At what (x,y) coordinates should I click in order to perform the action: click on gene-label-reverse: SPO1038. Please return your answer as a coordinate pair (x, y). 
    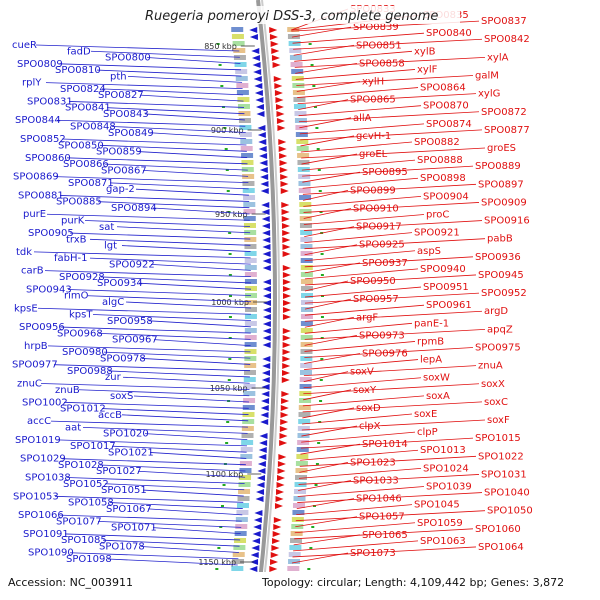
    Looking at the image, I should click on (48, 478).